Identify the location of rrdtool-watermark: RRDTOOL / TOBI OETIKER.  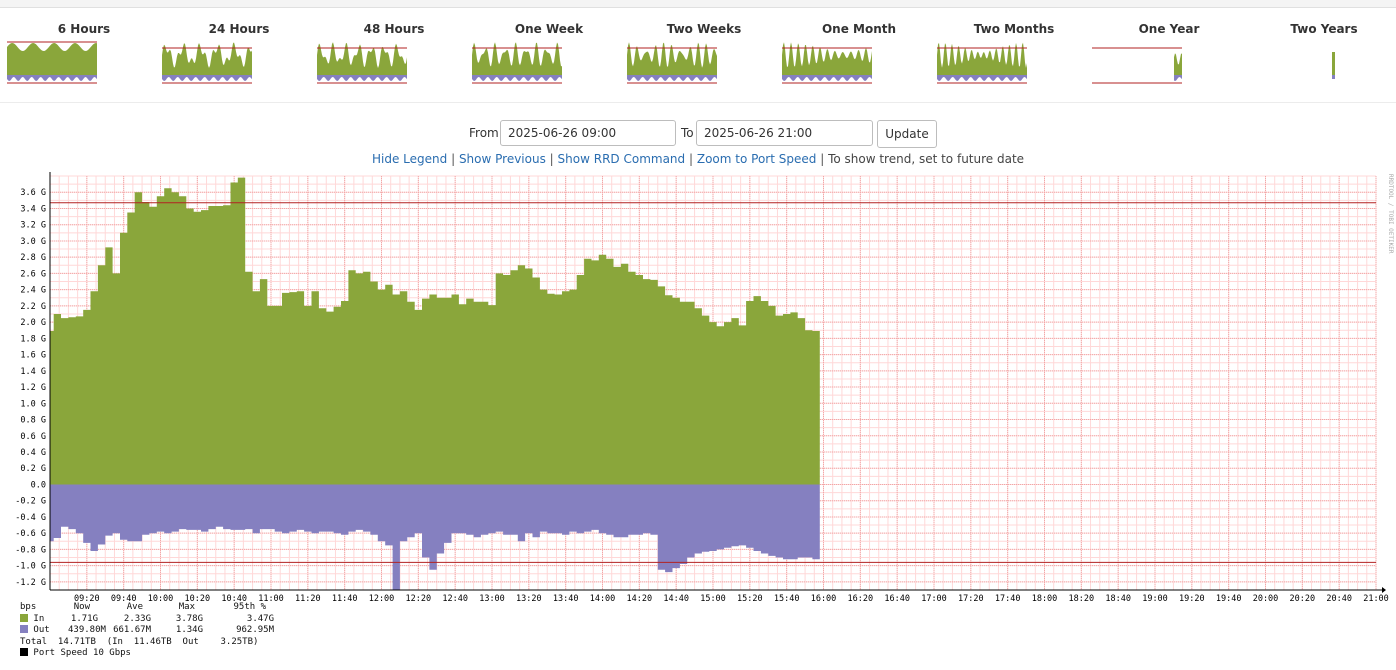
(1390, 214).